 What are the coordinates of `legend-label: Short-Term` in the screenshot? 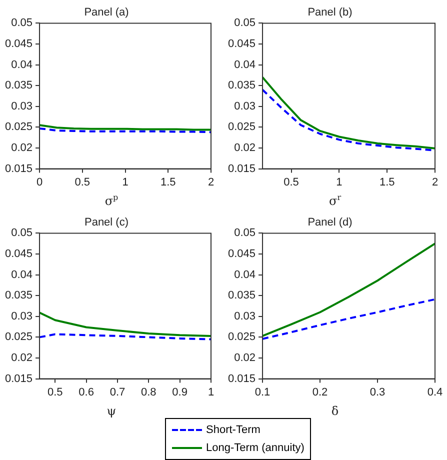 It's located at (233, 430).